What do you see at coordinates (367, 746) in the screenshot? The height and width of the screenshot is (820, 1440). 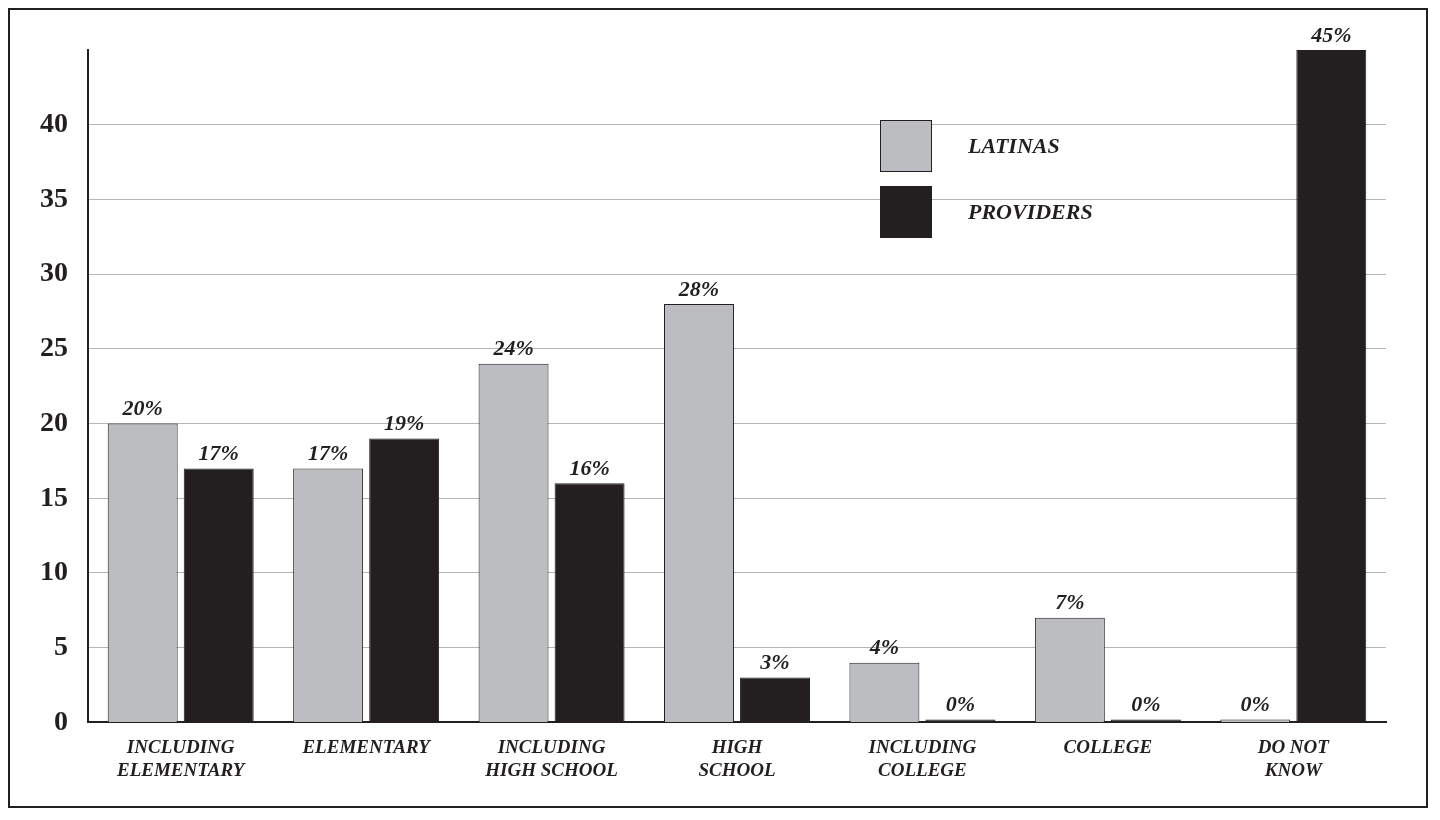 I see `x-tick-label: ELEMENTARY` at bounding box center [367, 746].